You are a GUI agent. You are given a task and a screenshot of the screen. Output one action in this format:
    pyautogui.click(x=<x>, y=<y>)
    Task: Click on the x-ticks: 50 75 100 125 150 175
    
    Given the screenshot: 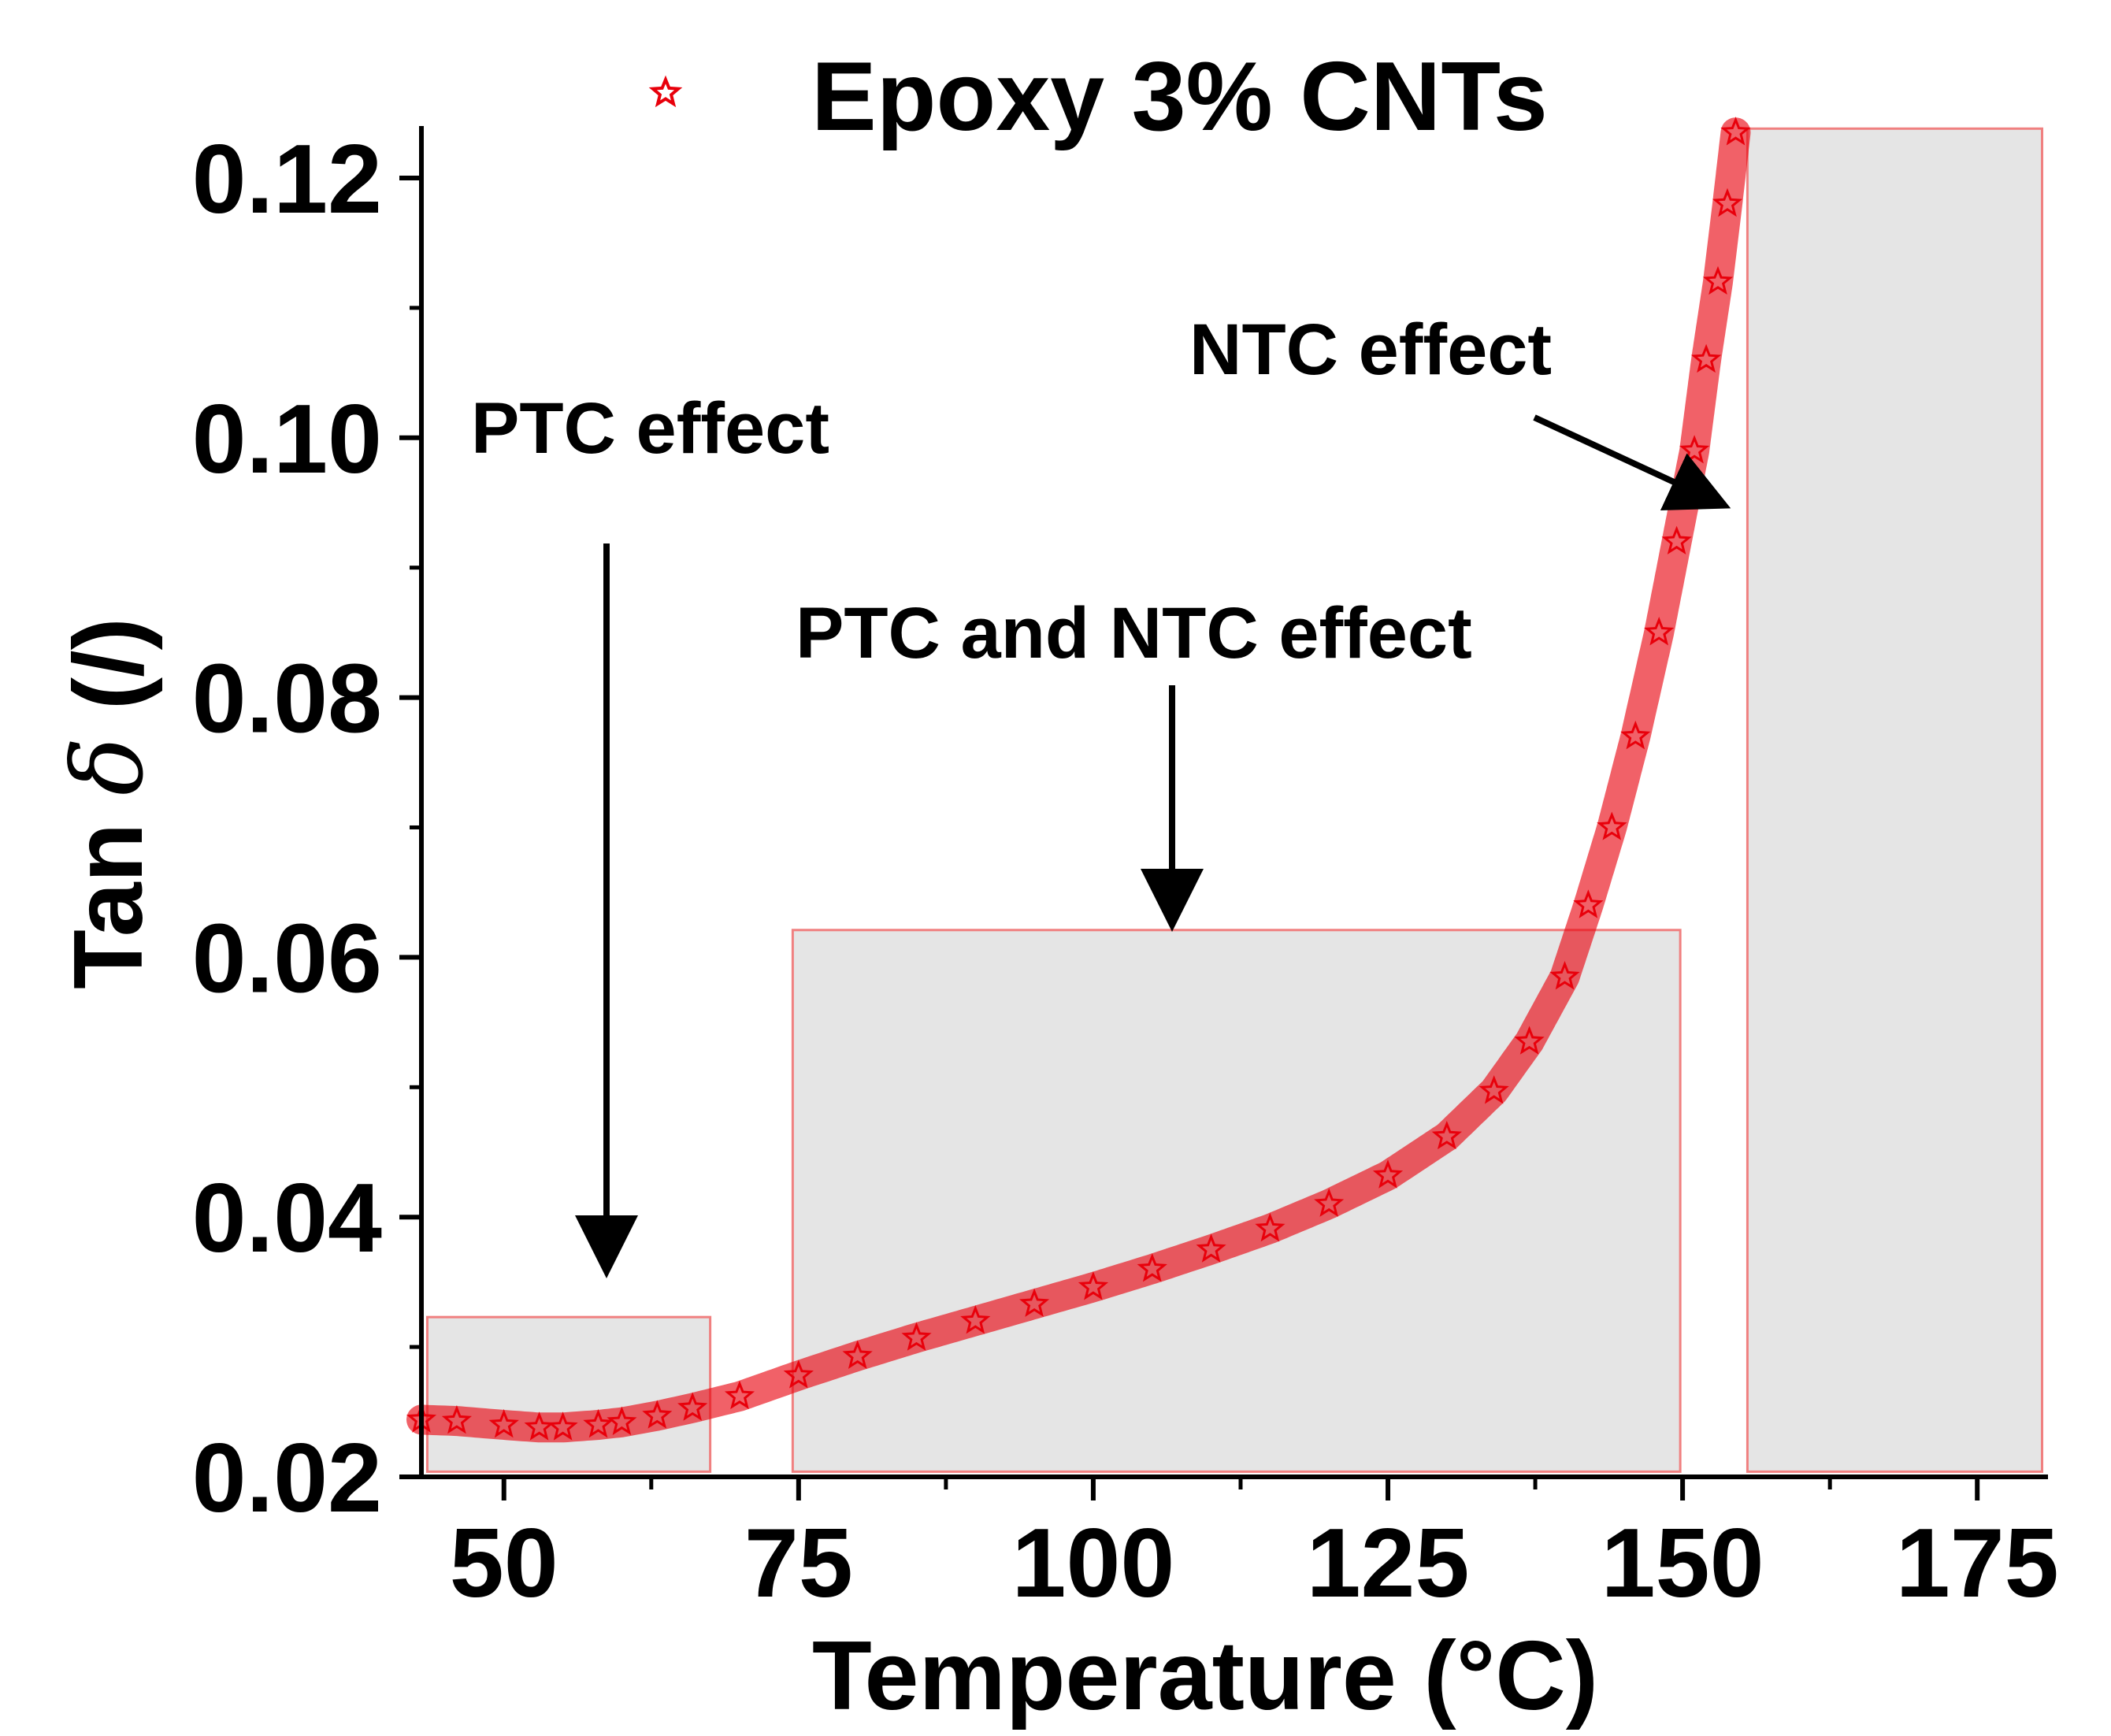 What is the action you would take?
    pyautogui.click(x=1254, y=1548)
    